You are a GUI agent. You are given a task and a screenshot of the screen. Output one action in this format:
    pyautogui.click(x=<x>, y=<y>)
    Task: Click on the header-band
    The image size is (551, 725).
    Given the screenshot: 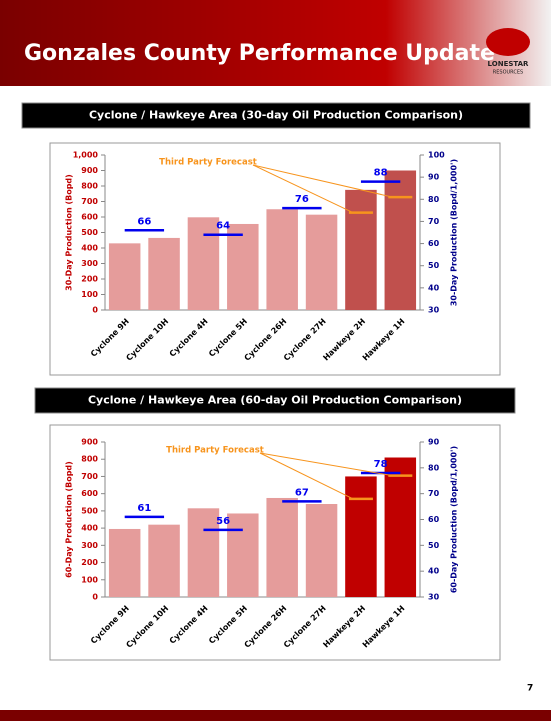 What is the action you would take?
    pyautogui.click(x=275, y=43)
    